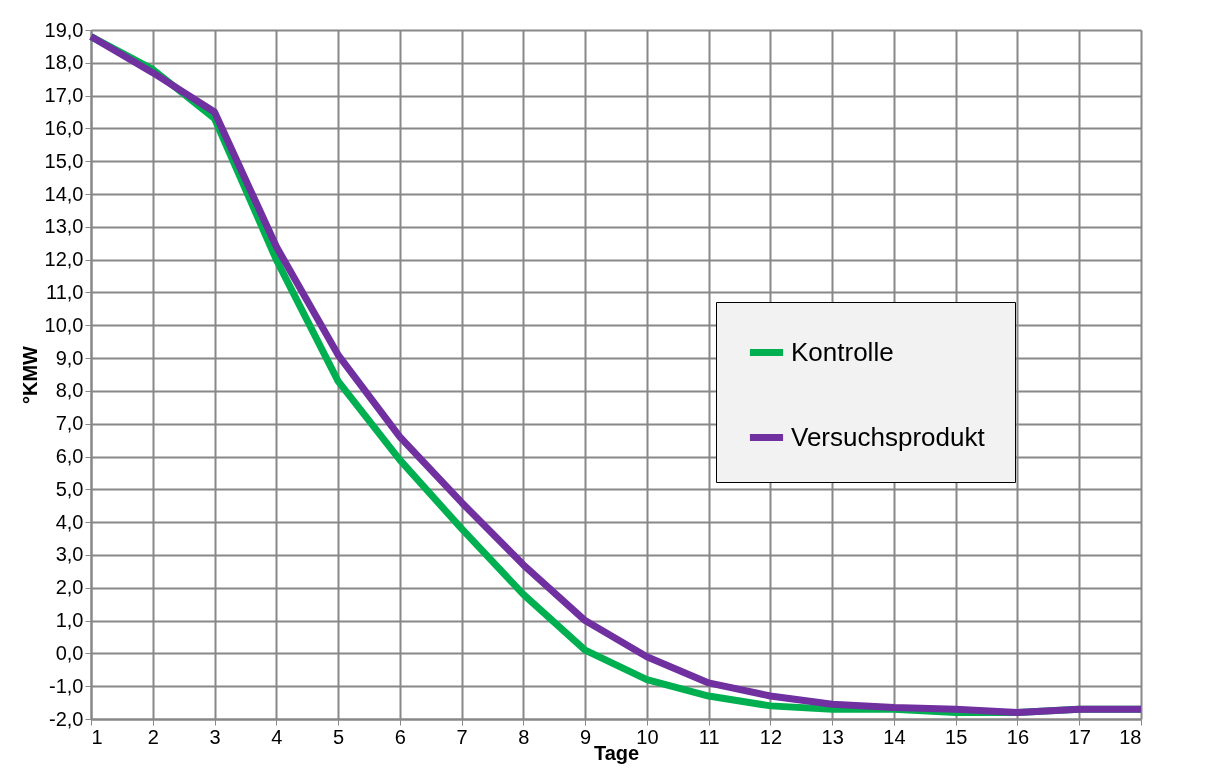 The image size is (1214, 782). Describe the element at coordinates (69, 587) in the screenshot. I see `y-tick-label: 2,0` at that location.